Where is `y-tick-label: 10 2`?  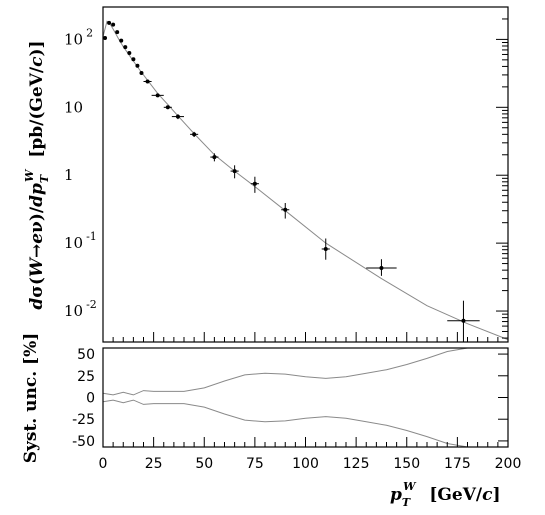
y-tick-label: 10 2 is located at coordinates (78, 37).